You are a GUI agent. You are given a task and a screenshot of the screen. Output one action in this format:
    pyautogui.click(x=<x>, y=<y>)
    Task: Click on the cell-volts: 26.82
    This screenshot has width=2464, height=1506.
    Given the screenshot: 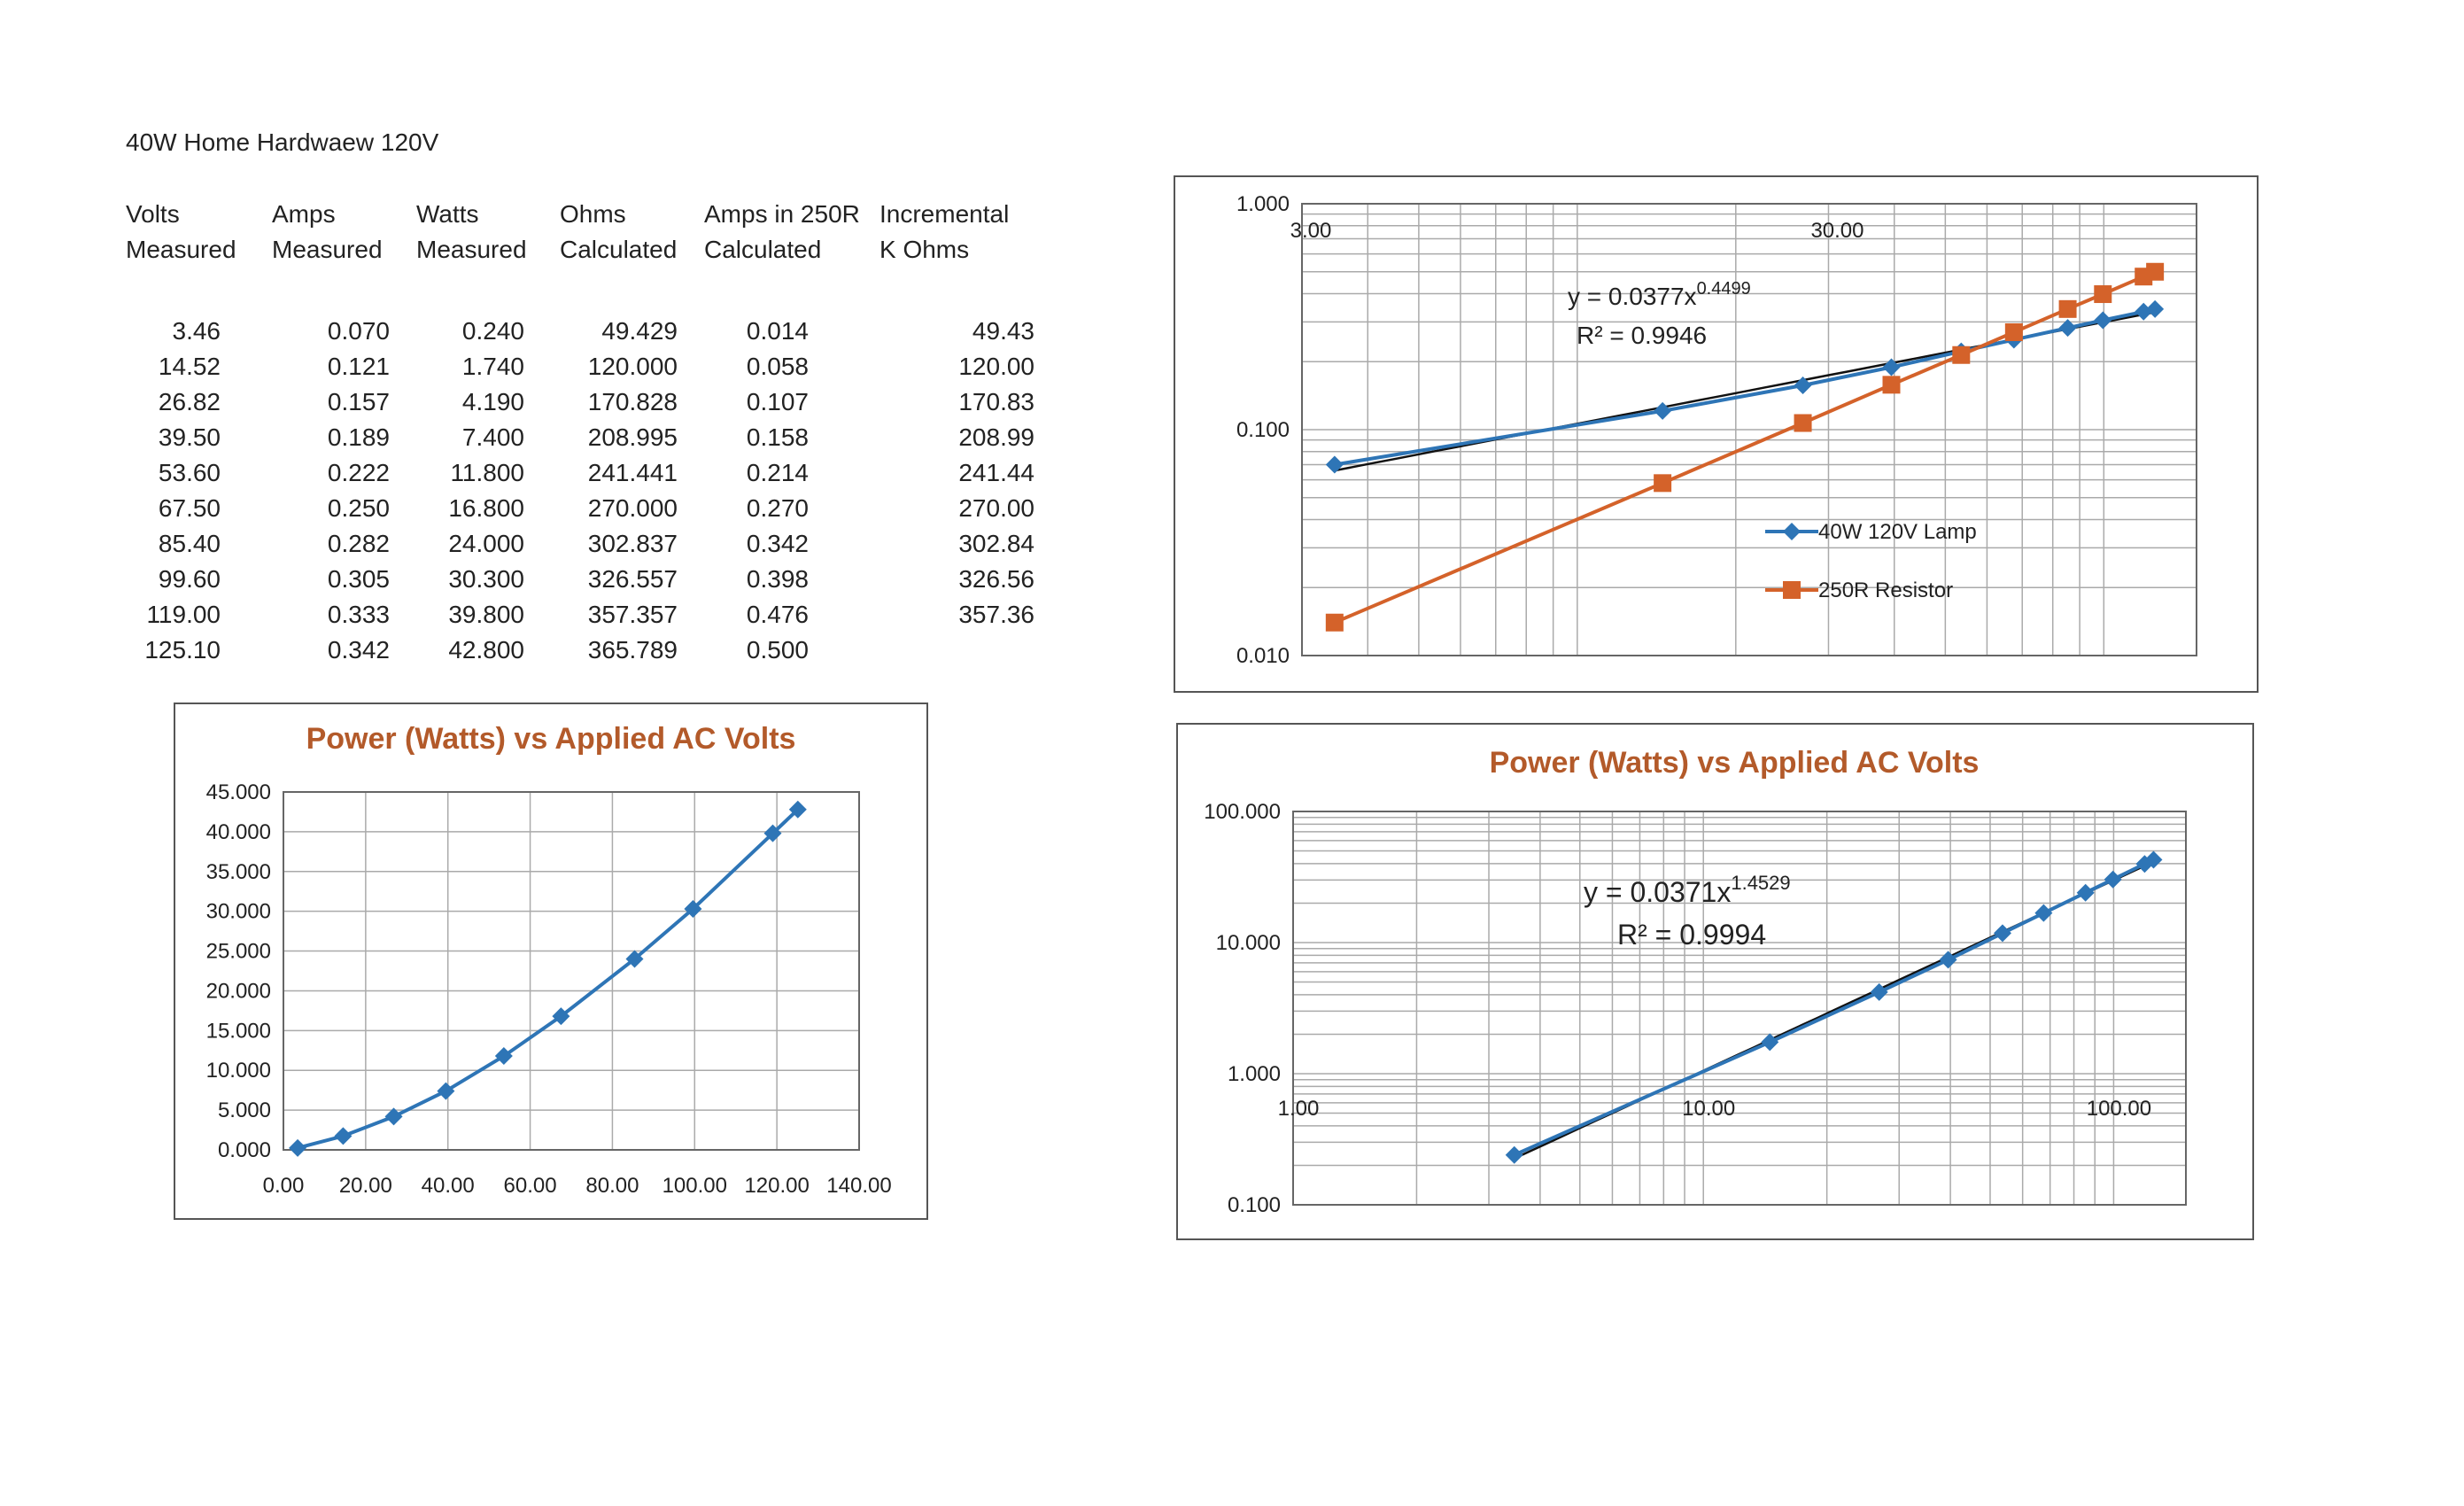 What is the action you would take?
    pyautogui.click(x=189, y=402)
    